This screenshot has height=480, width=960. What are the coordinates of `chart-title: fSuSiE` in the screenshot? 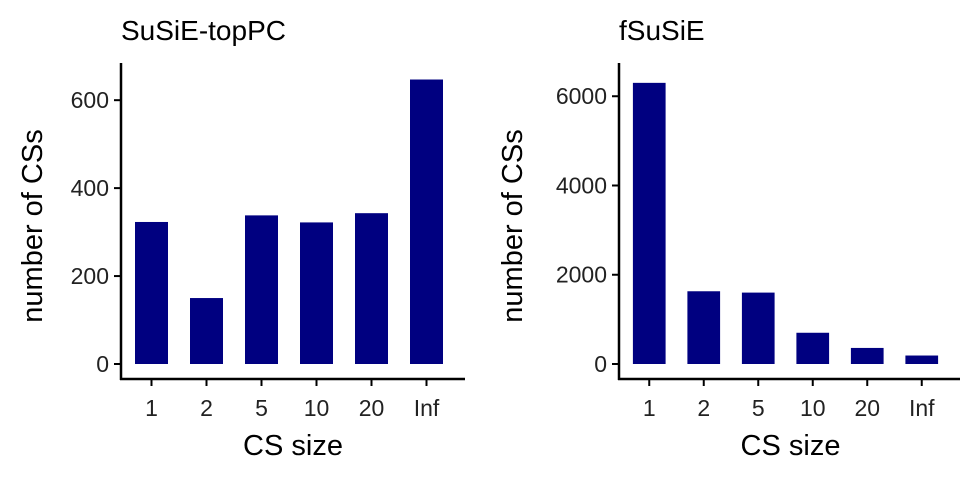 It's located at (662, 30).